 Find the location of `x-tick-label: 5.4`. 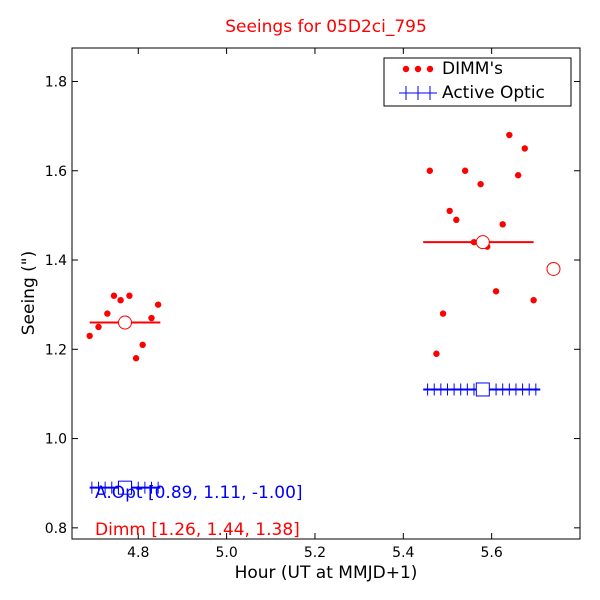

x-tick-label: 5.4 is located at coordinates (403, 553).